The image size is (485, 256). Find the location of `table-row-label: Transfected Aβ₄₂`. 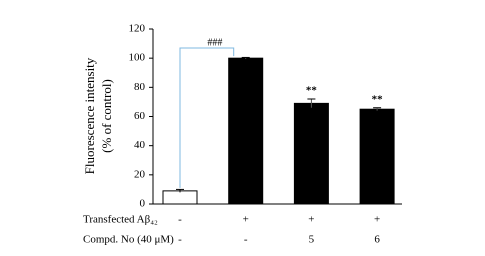

table-row-label: Transfected Aβ₄₂ is located at coordinates (120, 220).